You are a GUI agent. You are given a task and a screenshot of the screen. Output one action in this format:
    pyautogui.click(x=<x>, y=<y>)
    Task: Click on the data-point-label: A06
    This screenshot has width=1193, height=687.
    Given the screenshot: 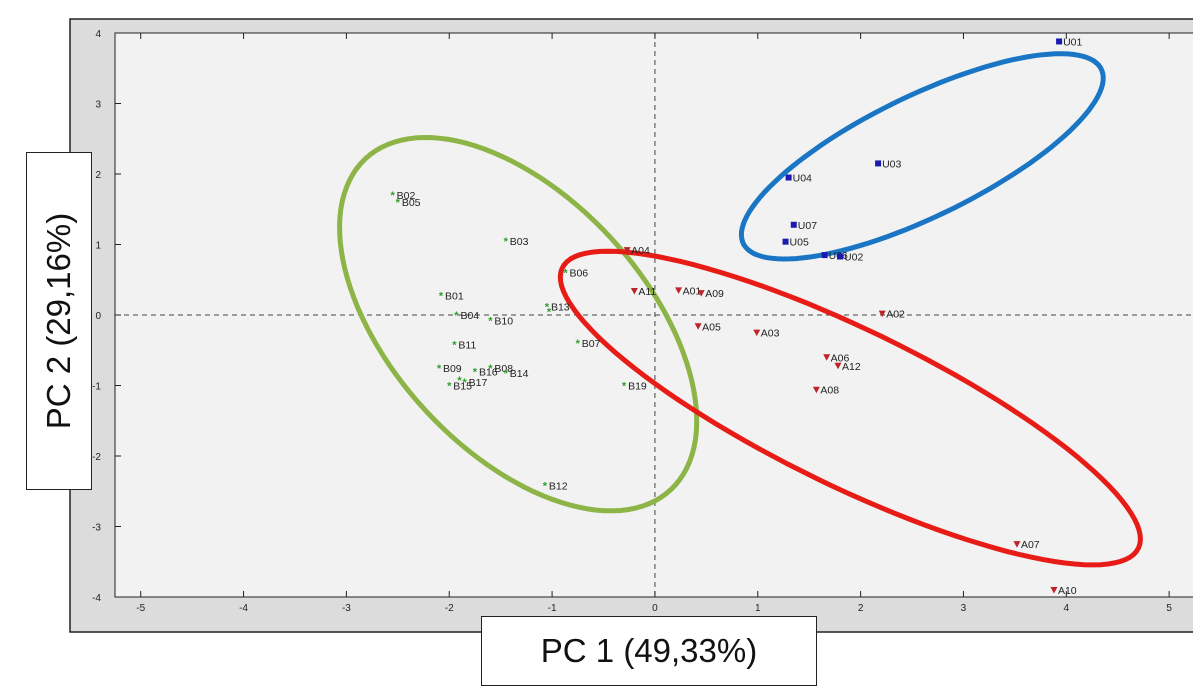 What is the action you would take?
    pyautogui.click(x=840, y=358)
    